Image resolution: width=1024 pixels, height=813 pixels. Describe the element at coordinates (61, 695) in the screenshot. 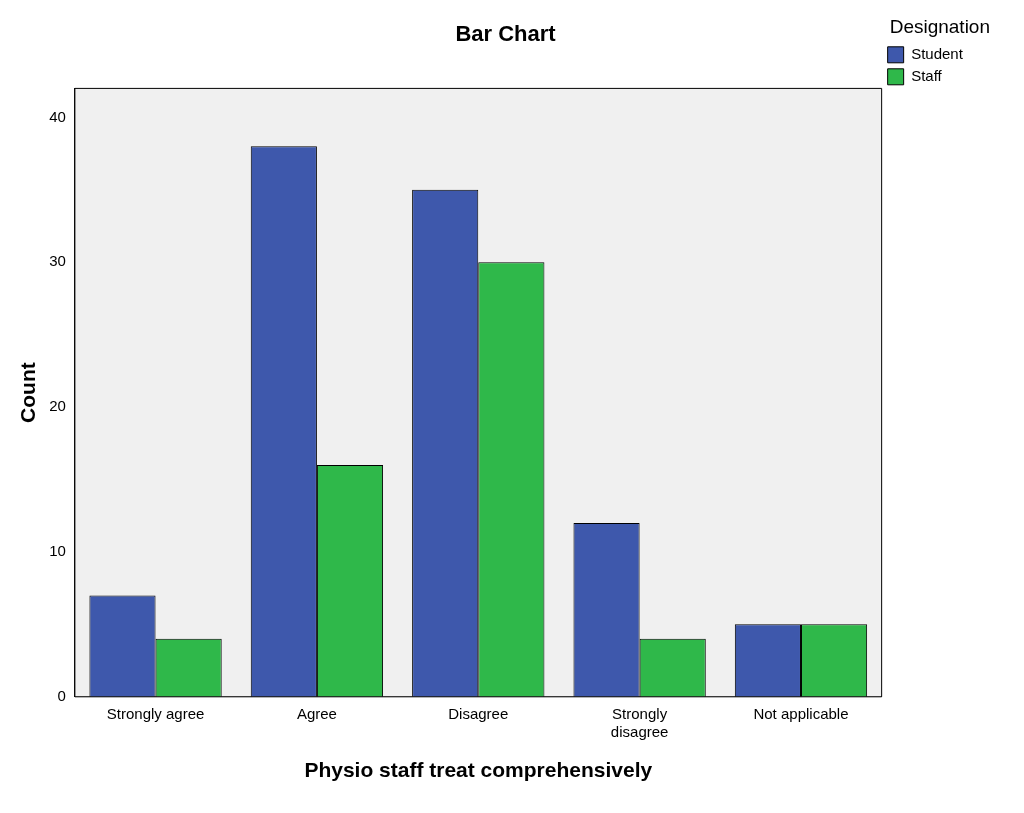

I see `y-tick-label: 0` at that location.